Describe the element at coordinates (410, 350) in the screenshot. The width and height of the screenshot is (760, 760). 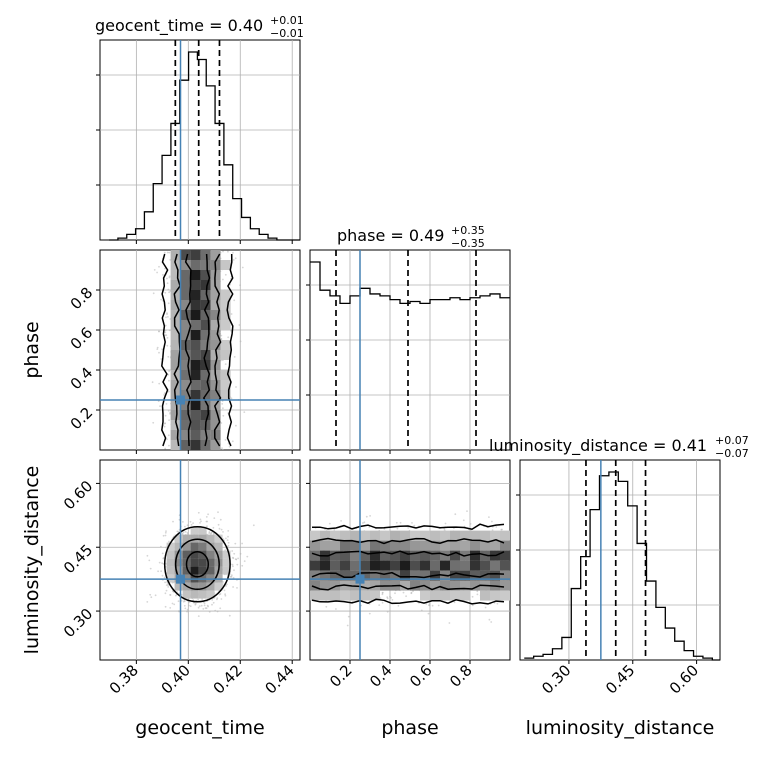
I see `panel-phase-hist` at that location.